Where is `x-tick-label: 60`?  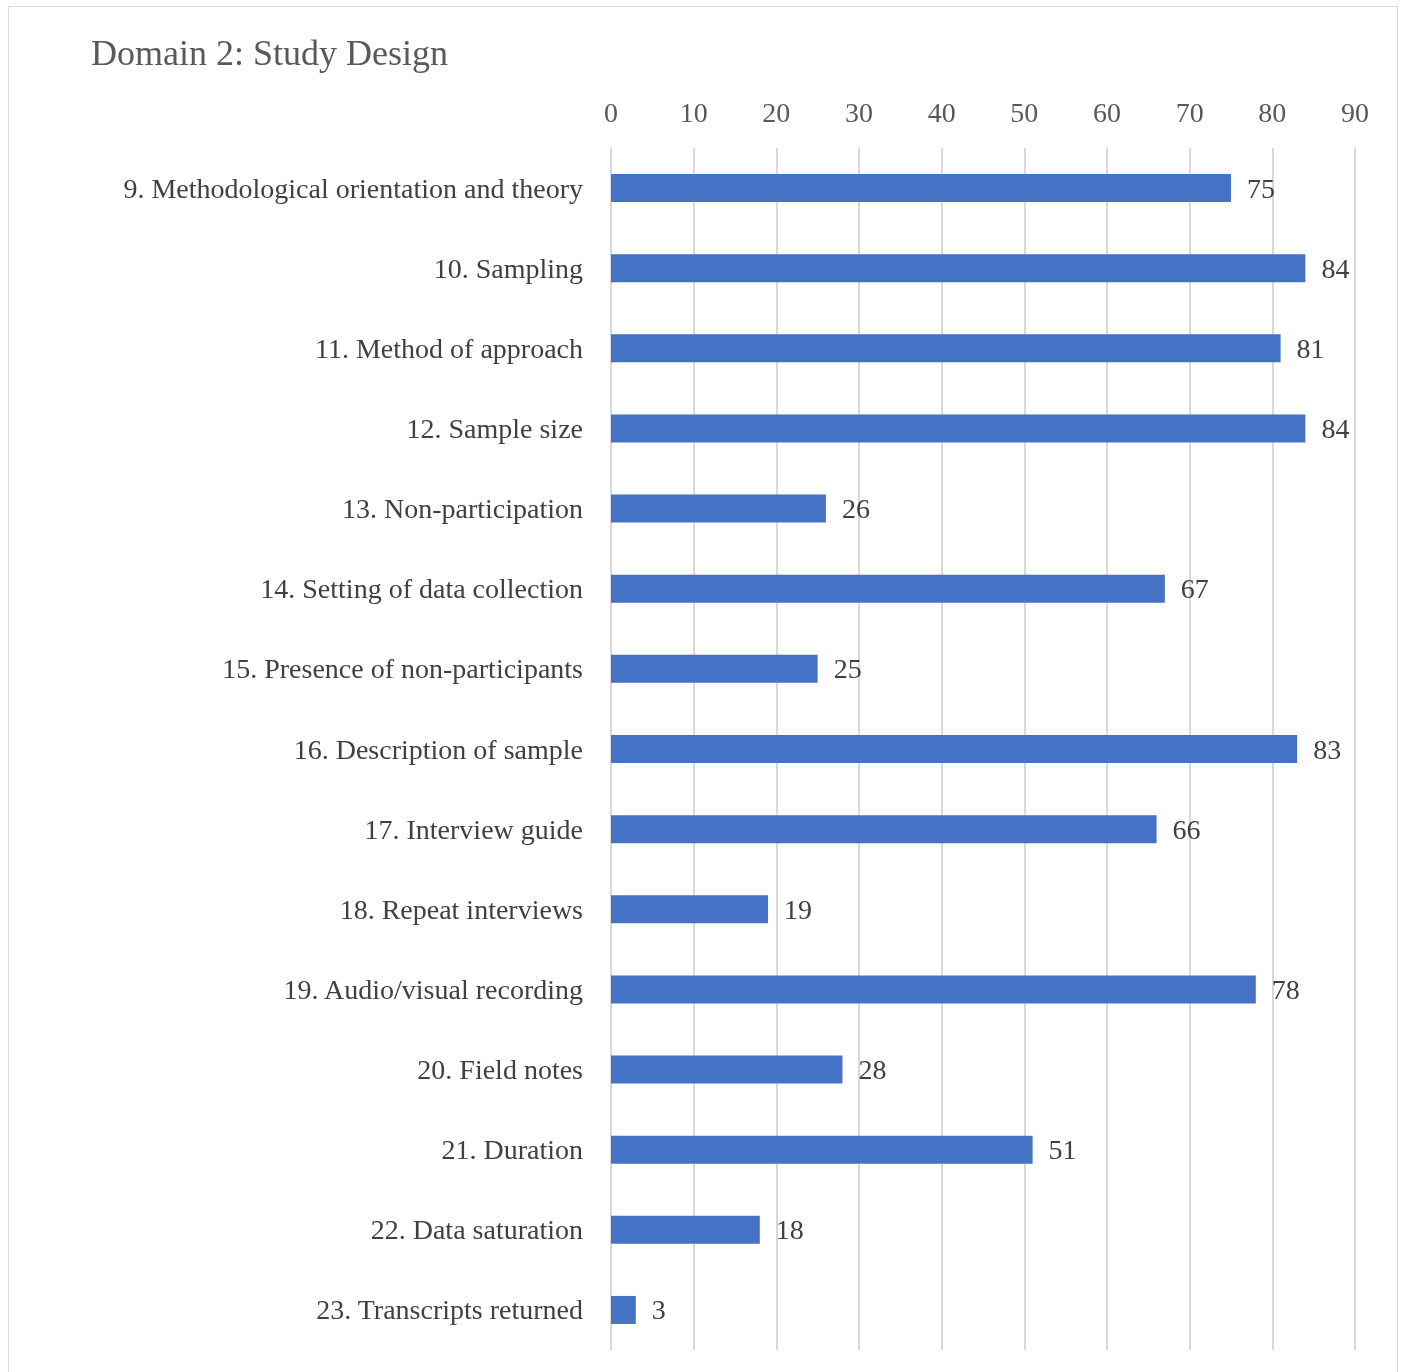
x-tick-label: 60 is located at coordinates (1107, 112).